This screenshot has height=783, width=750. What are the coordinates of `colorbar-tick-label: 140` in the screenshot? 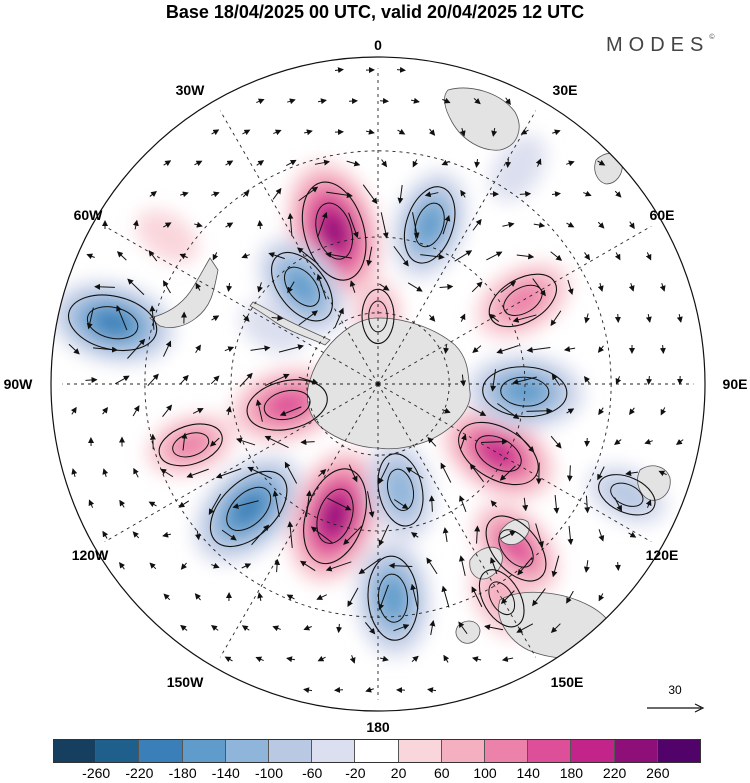 It's located at (528, 773).